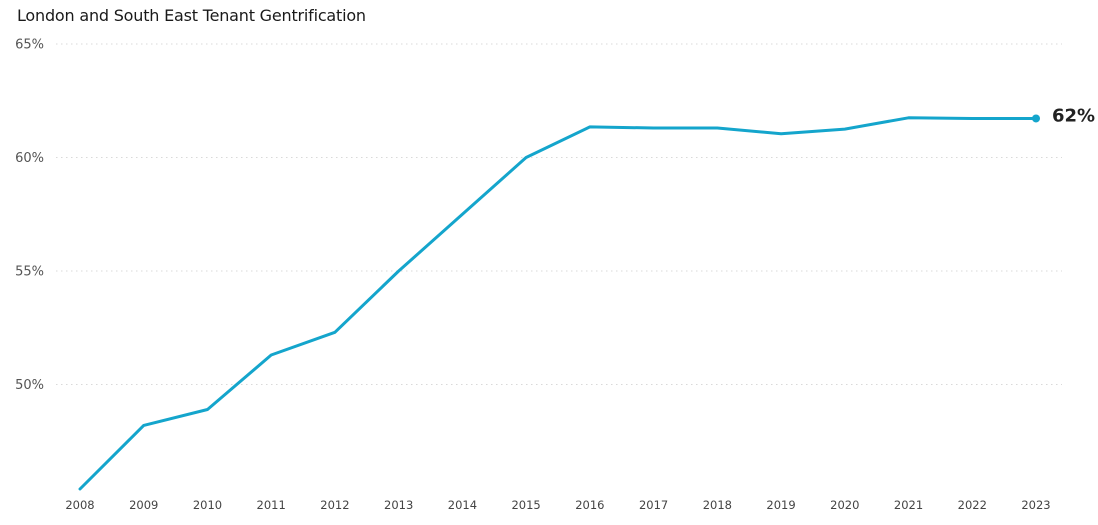  Describe the element at coordinates (653, 505) in the screenshot. I see `x-tick-label: 2017` at that location.